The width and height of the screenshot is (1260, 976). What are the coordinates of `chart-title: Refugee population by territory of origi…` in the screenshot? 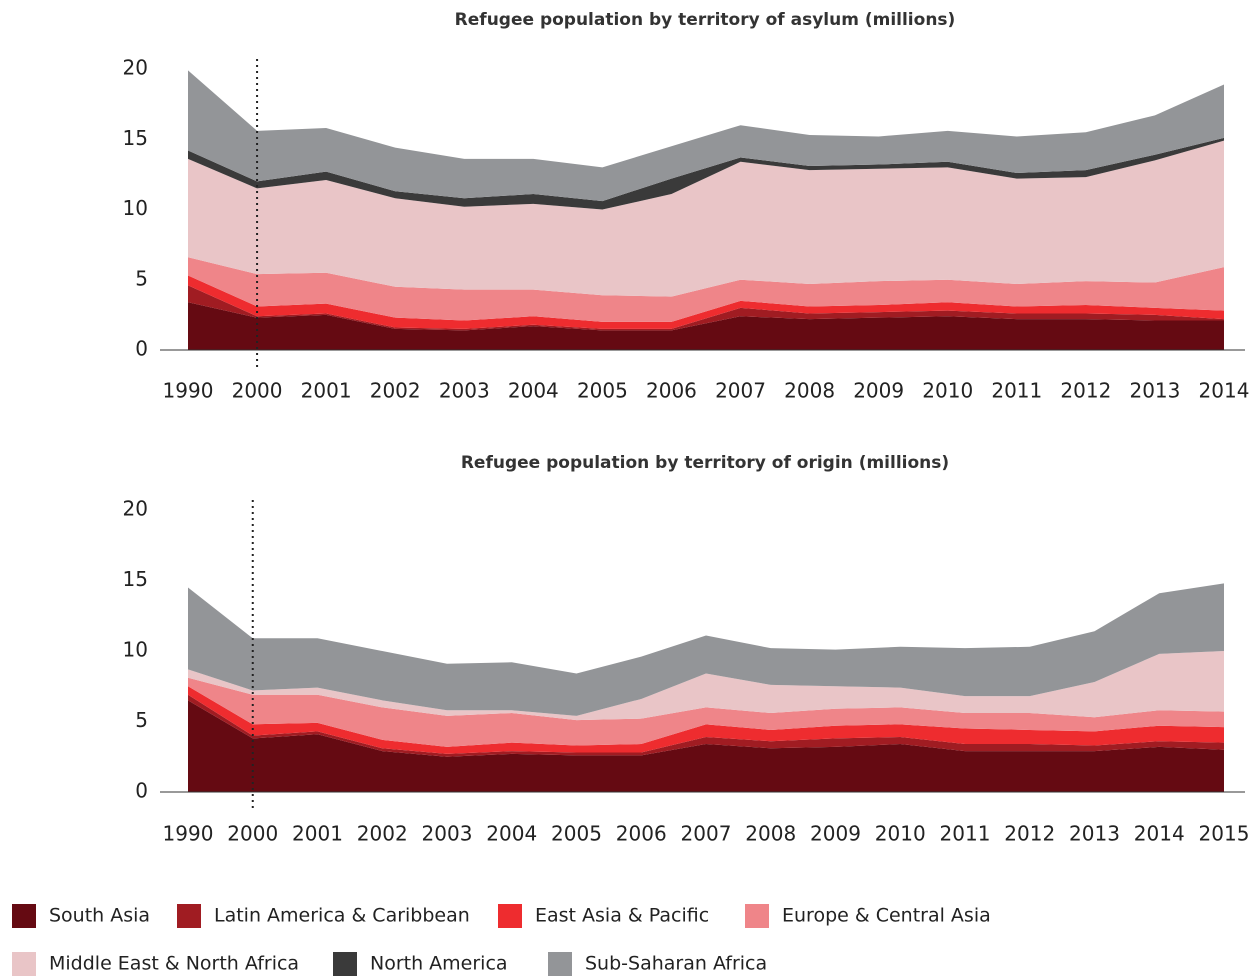 It's located at (705, 463).